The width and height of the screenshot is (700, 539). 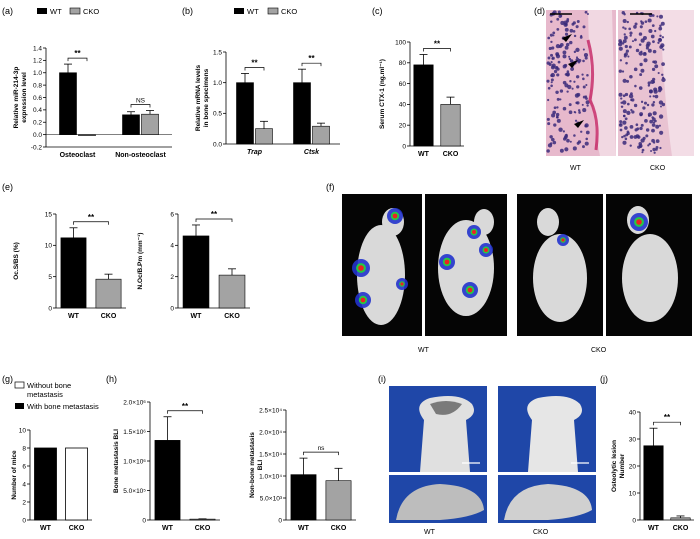 I want to click on y-tick-label: 5, so click(x=50, y=277).